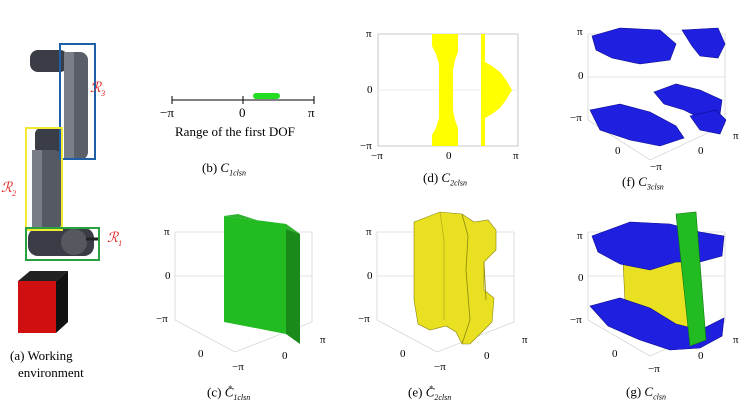 The height and width of the screenshot is (406, 747). I want to click on d-tick-x-zero: 0, so click(449, 156).